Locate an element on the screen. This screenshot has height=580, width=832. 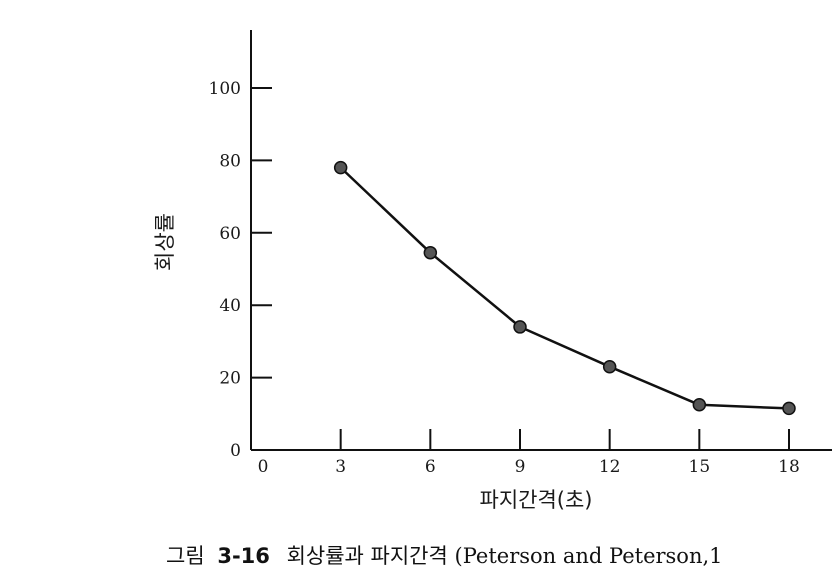
figure-reference: (Peterson and Peterson,1 is located at coordinates (589, 556).